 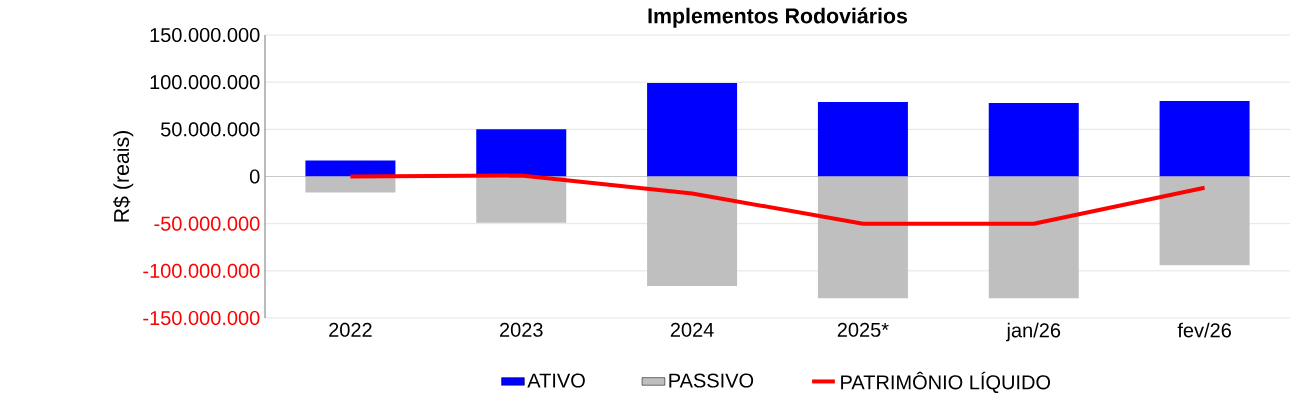 I want to click on y-tick-label: -100.000.000, so click(x=201, y=270).